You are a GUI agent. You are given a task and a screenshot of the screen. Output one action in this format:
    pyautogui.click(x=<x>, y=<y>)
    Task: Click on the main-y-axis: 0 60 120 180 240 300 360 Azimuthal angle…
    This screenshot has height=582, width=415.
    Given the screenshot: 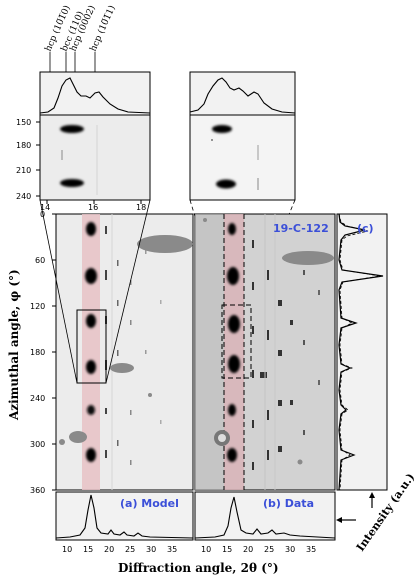 What is the action you would take?
    pyautogui.click(x=31, y=352)
    